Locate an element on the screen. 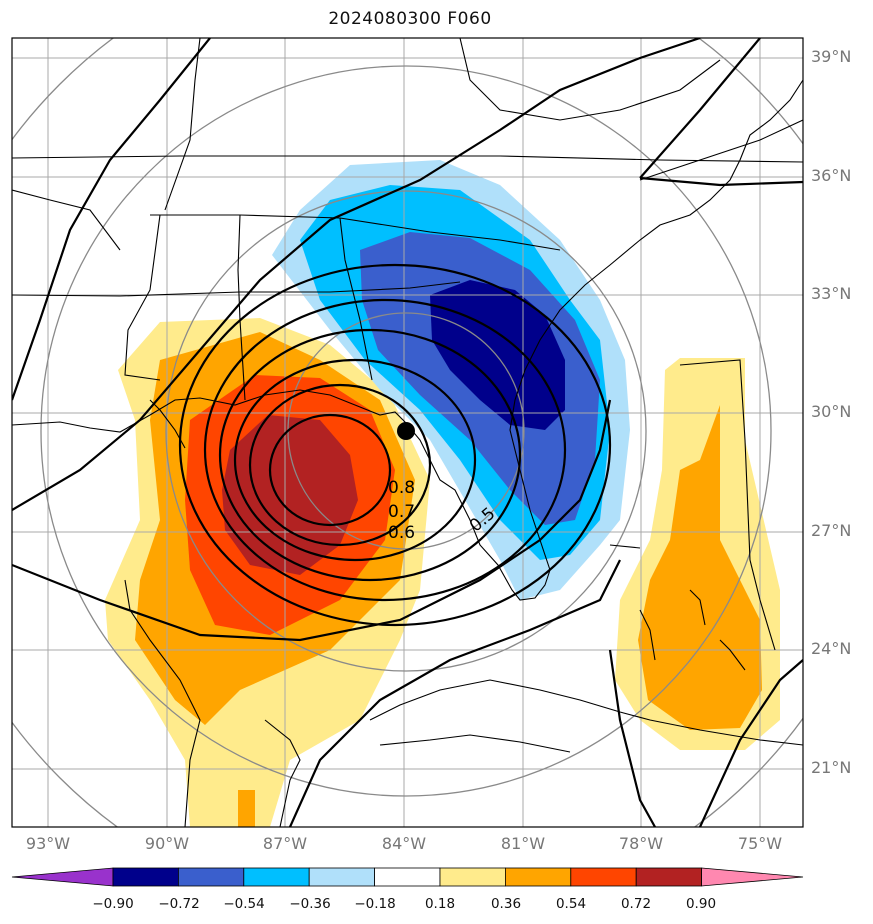  lat-label: 24°N is located at coordinates (831, 648).